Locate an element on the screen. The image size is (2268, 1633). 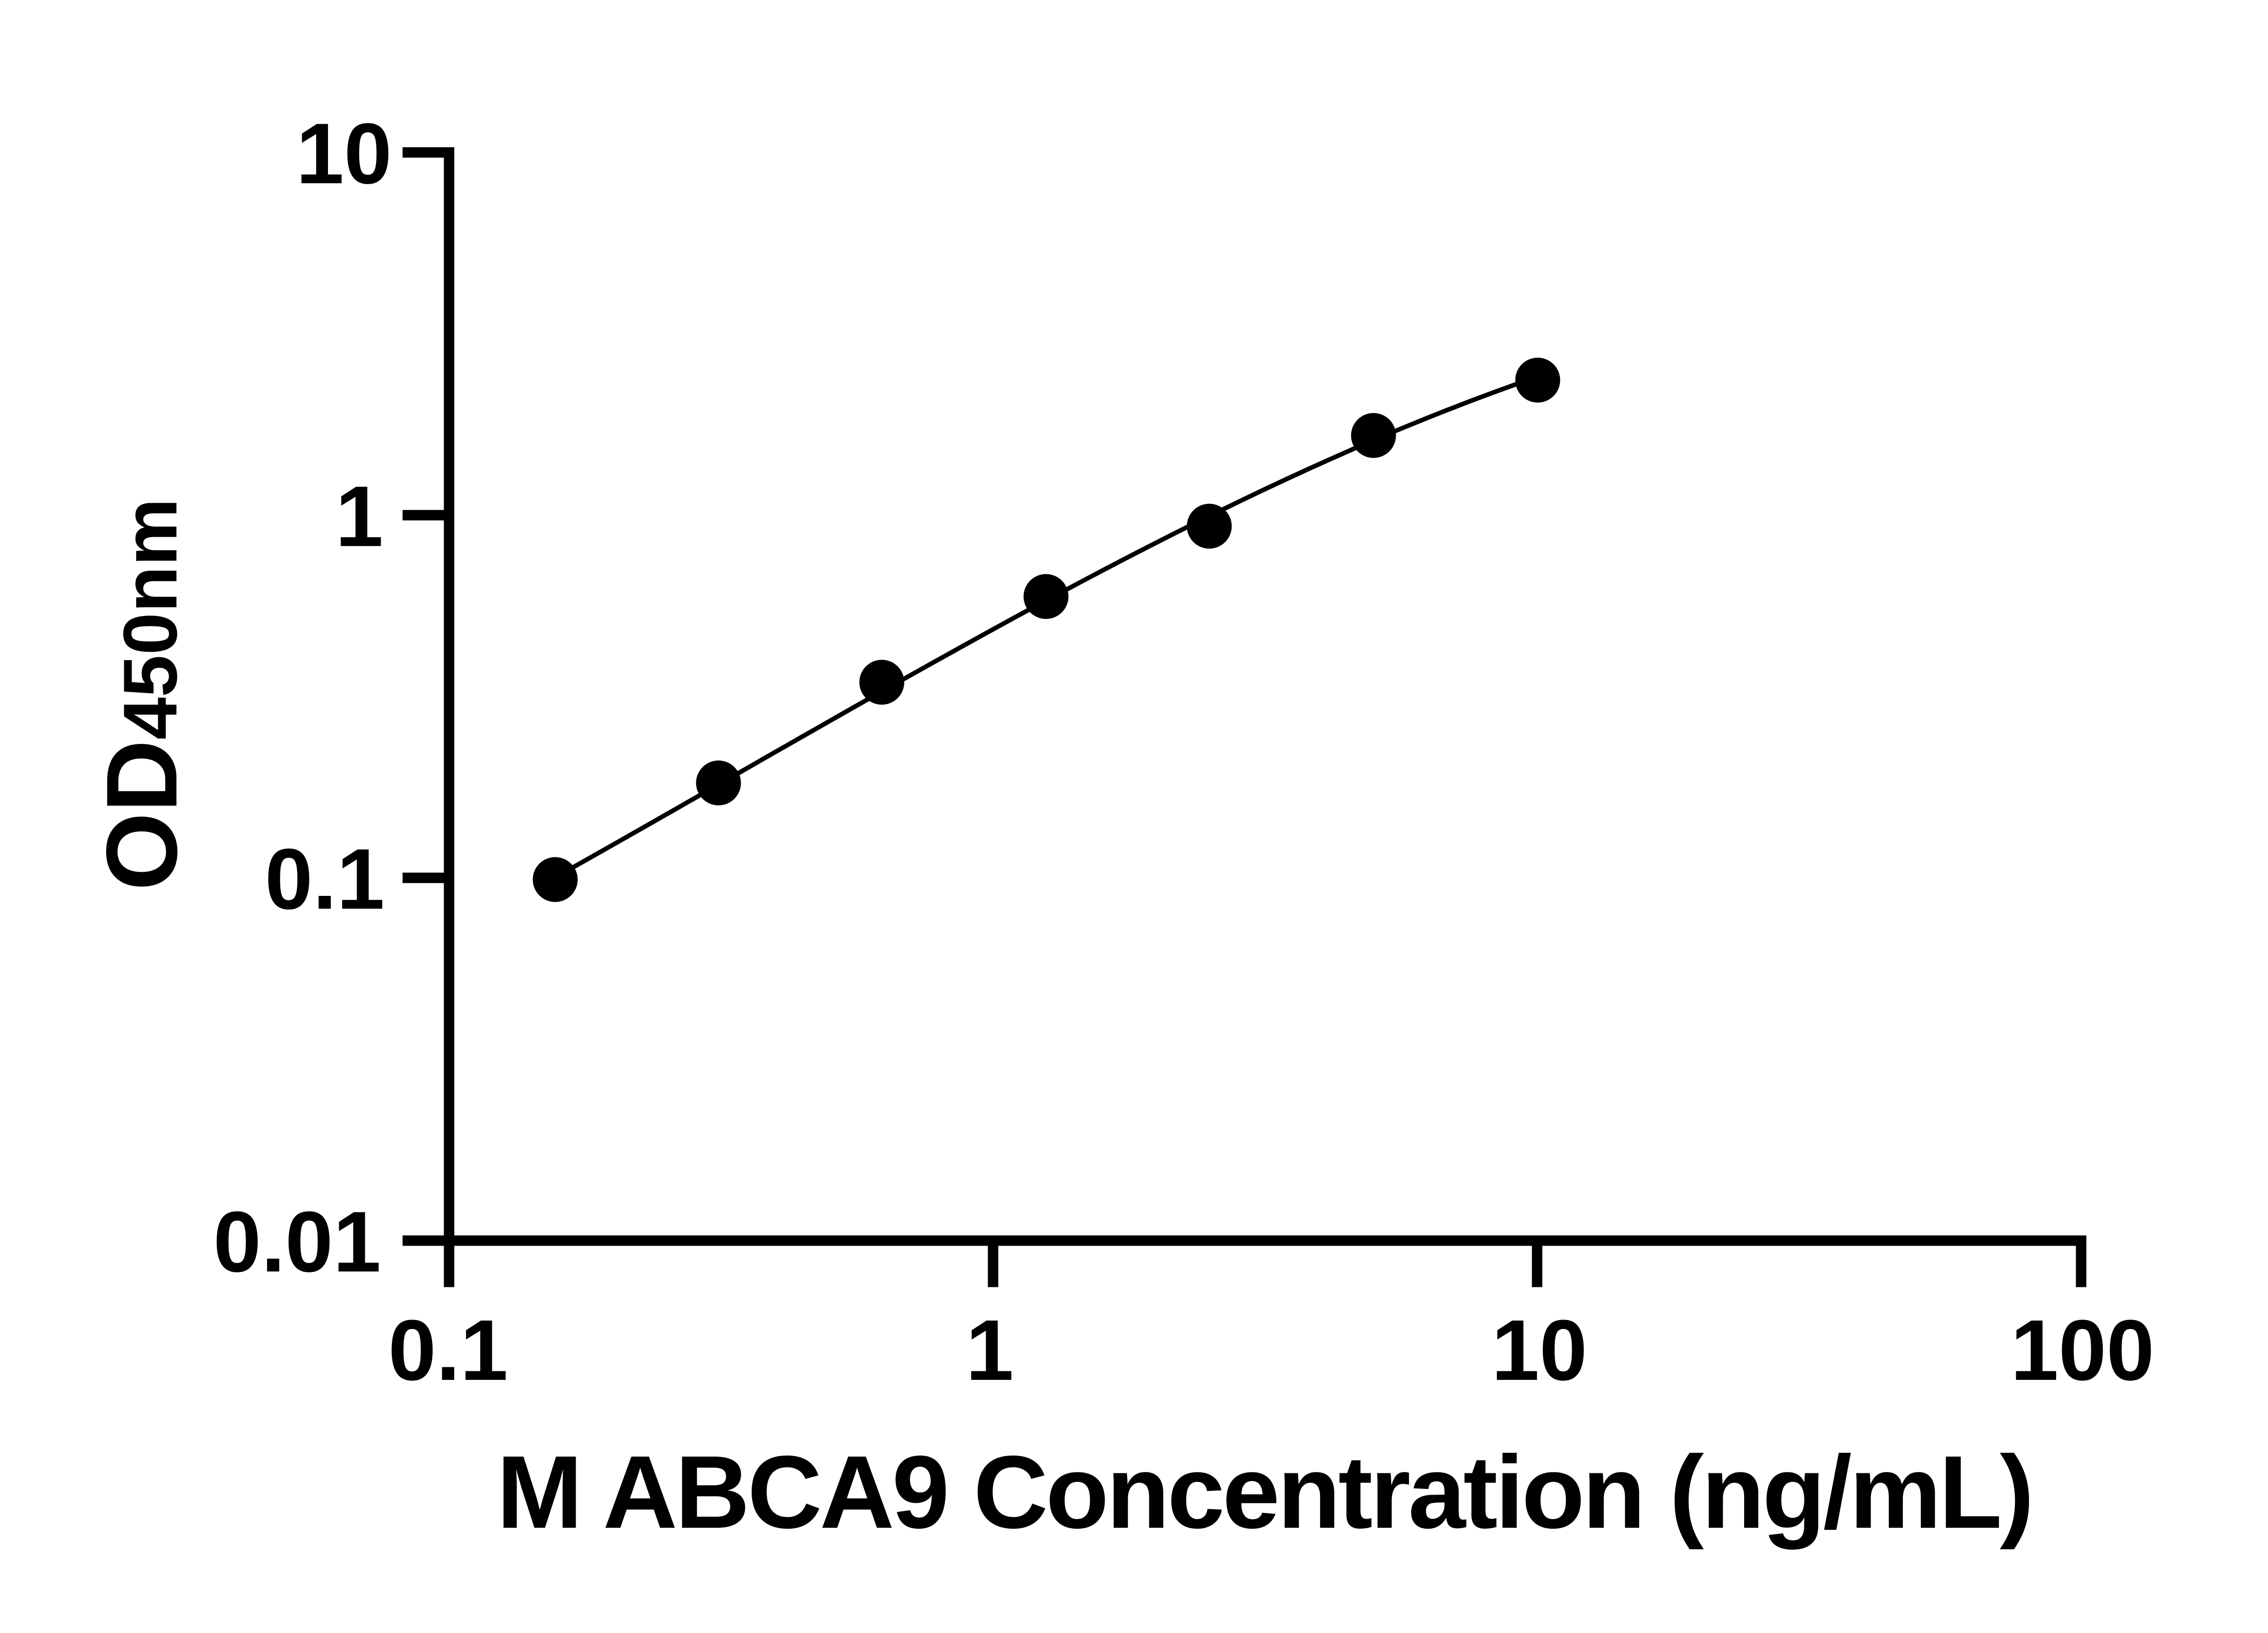
svg-text: 0.01 is located at coordinates (297, 1242).